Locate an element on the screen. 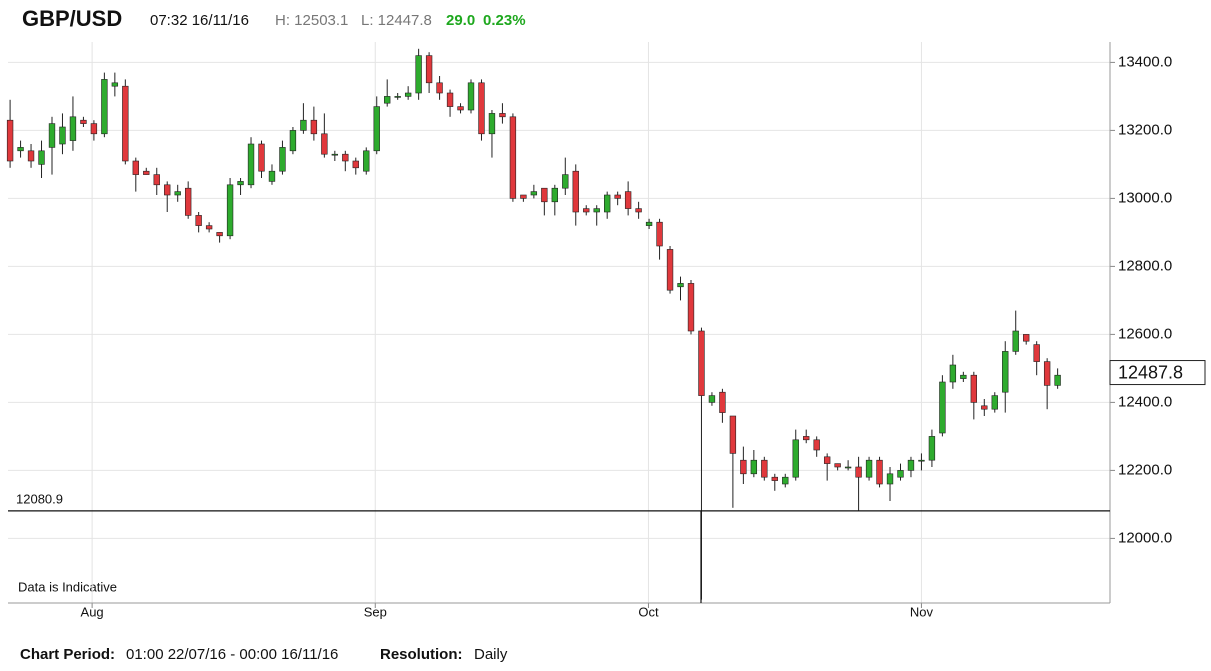 This screenshot has height=671, width=1211. last-price-box is located at coordinates (1157, 373).